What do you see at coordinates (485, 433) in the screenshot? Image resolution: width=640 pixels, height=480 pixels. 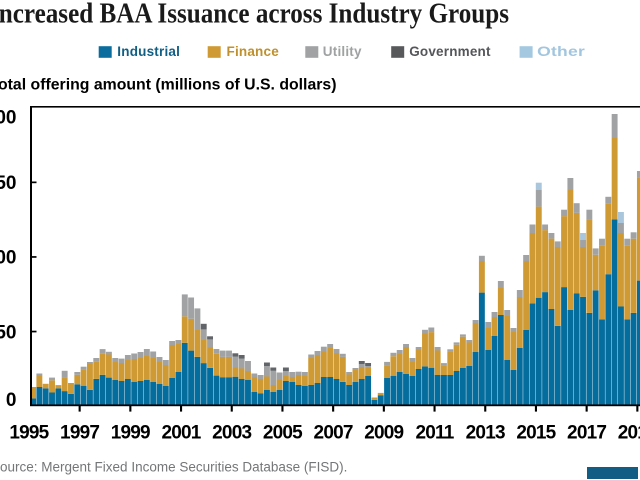 I see `svg-text: 2013` at bounding box center [485, 433].